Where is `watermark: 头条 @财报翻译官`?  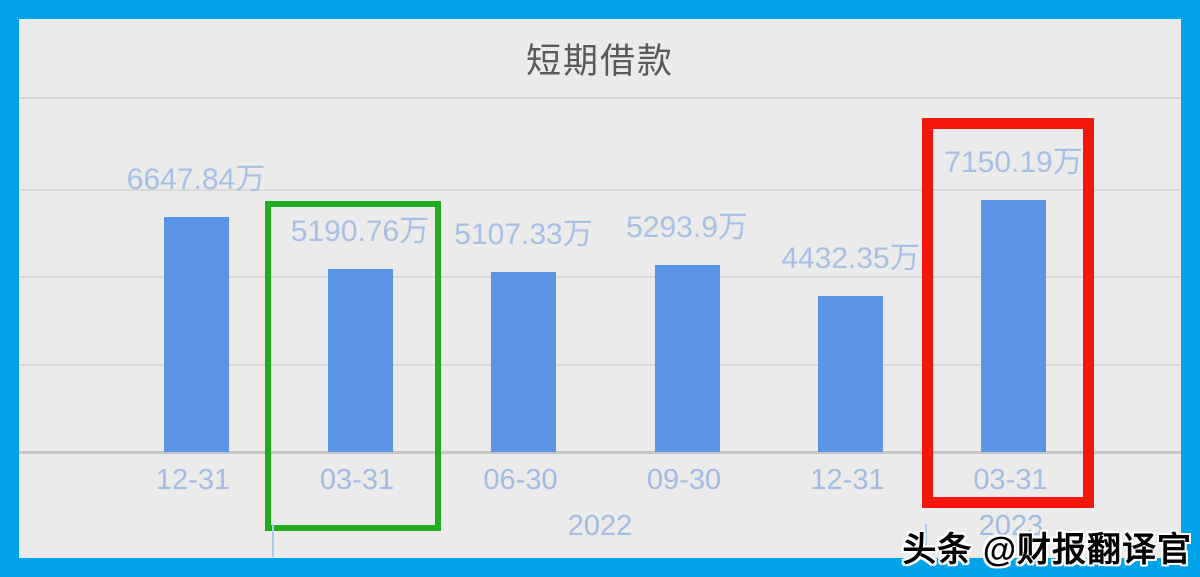
watermark: 头条 @财报翻译官 is located at coordinates (1047, 550).